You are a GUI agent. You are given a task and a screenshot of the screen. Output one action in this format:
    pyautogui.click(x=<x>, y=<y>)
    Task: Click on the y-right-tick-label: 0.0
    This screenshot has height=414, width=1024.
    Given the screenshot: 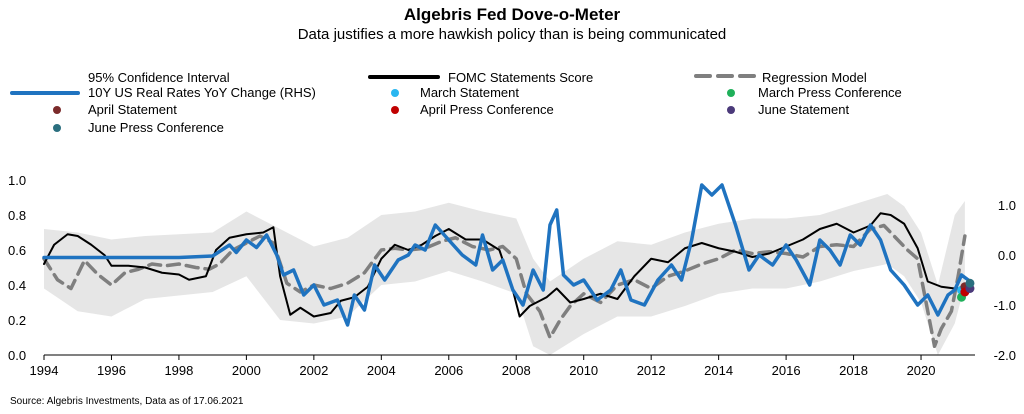 What is the action you would take?
    pyautogui.click(x=1007, y=255)
    